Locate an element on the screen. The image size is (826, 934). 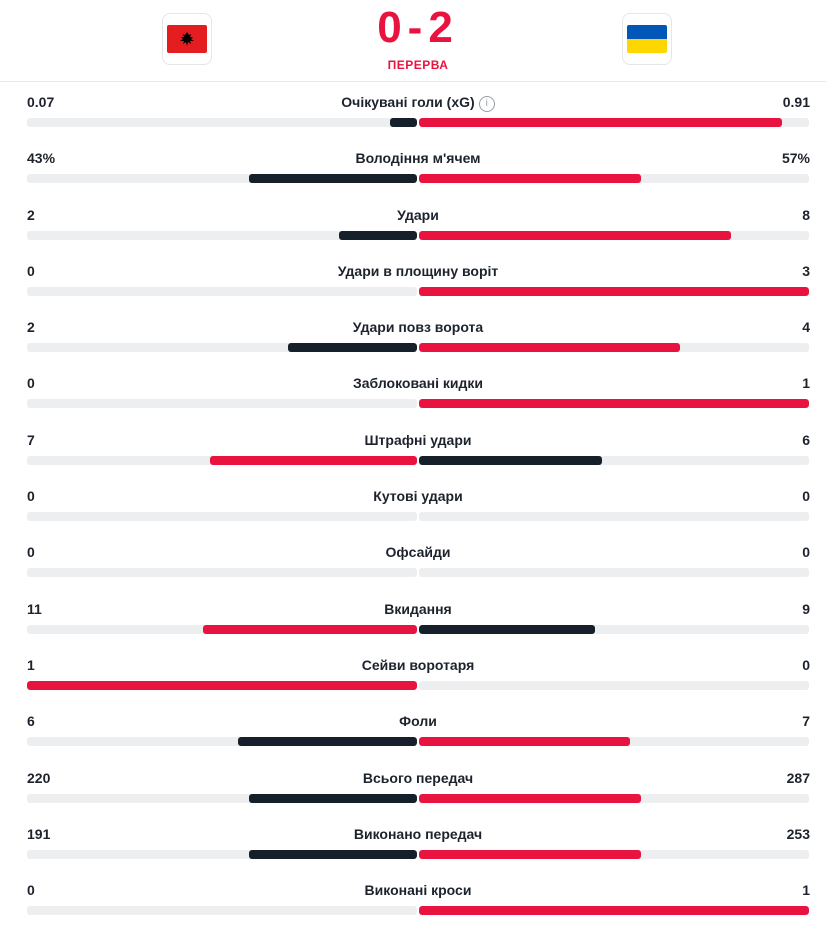
stat-row: 2 Удари повз ворота 4 is located at coordinates (413, 343).